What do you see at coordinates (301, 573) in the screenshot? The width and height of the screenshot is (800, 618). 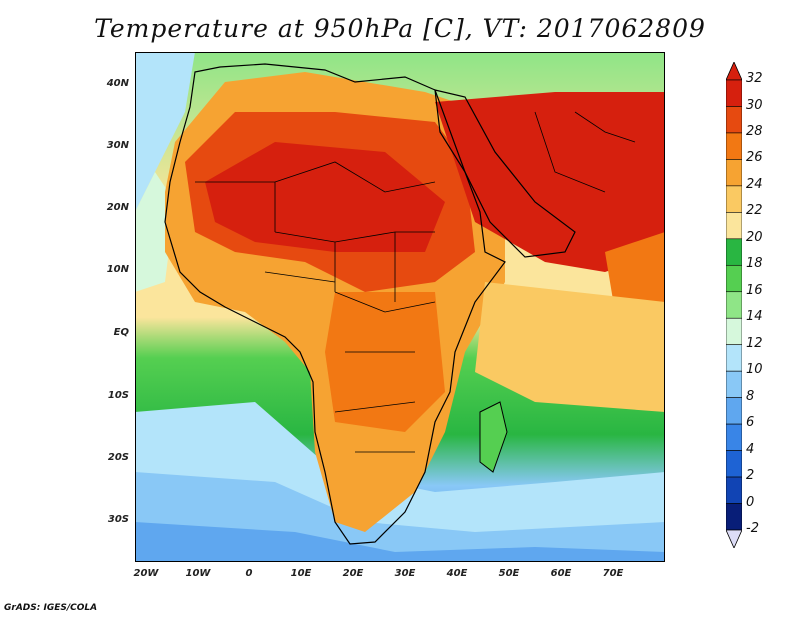 I see `x-tick-label: 10E` at bounding box center [301, 573].